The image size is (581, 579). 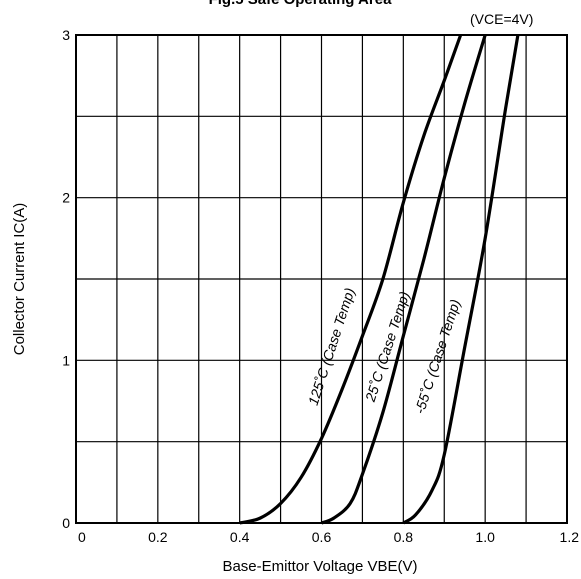 I want to click on x-tick-label: 1.0, so click(x=485, y=537).